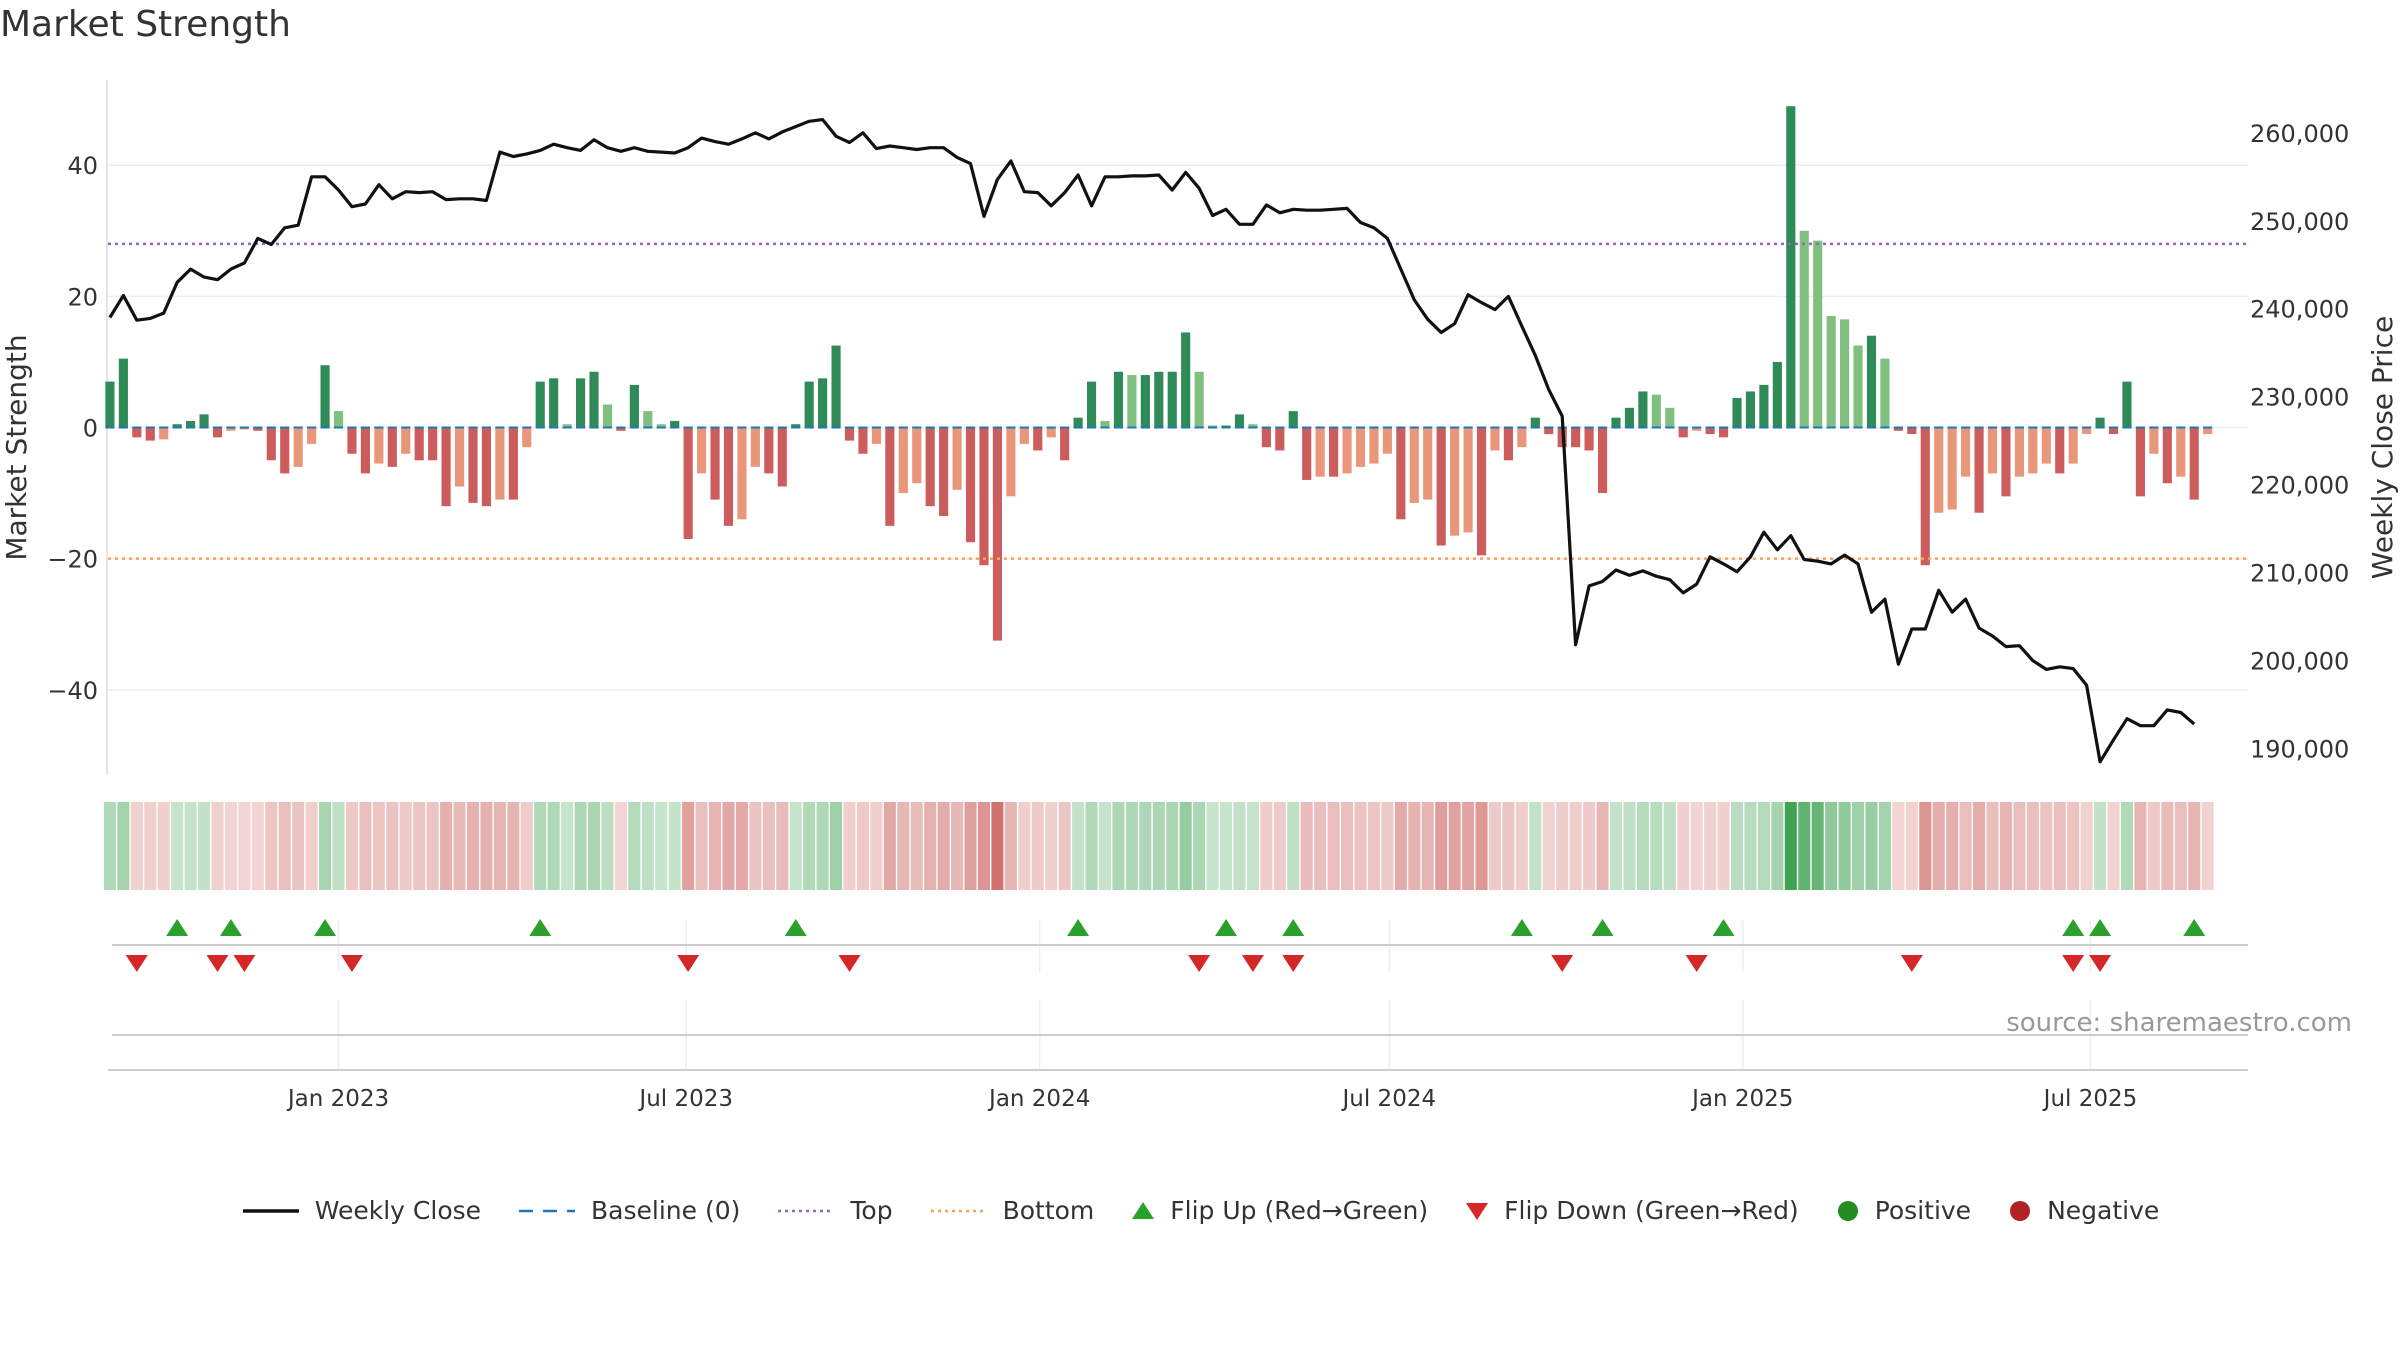  What do you see at coordinates (2299, 398) in the screenshot?
I see `right-tick-label: 230,000` at bounding box center [2299, 398].